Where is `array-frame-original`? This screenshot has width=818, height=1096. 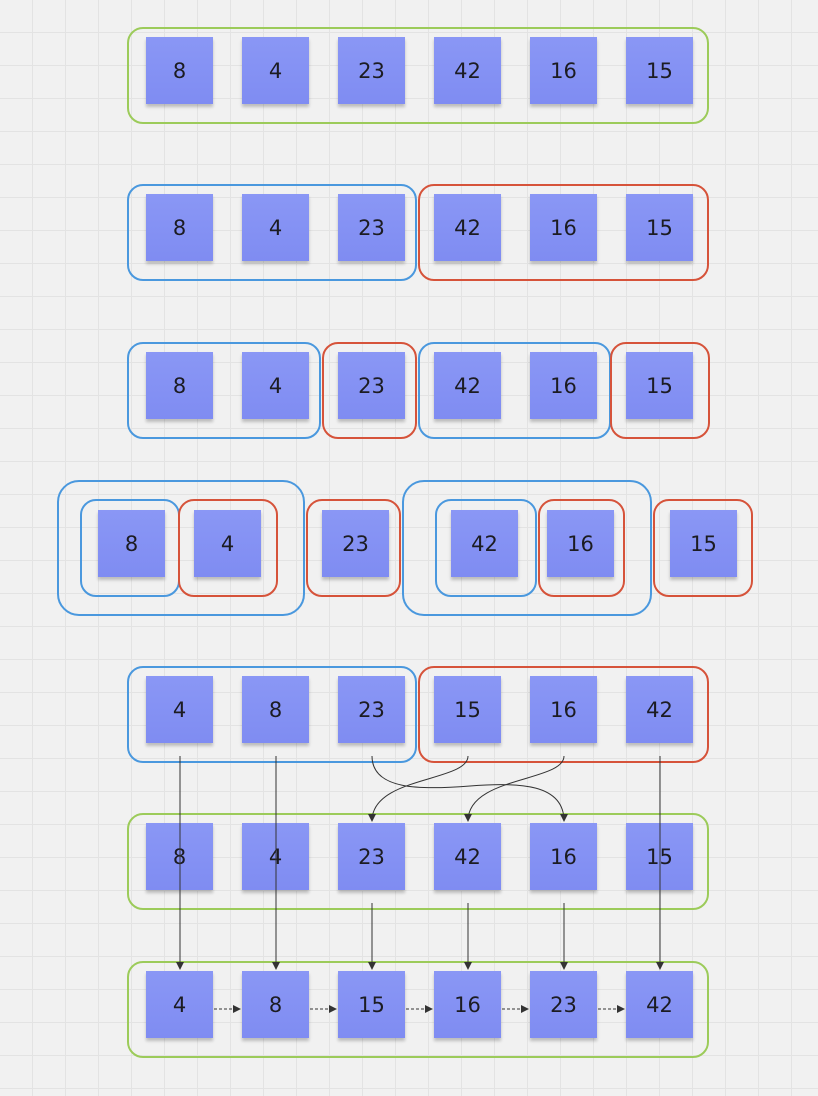
array-frame-original is located at coordinates (418, 75).